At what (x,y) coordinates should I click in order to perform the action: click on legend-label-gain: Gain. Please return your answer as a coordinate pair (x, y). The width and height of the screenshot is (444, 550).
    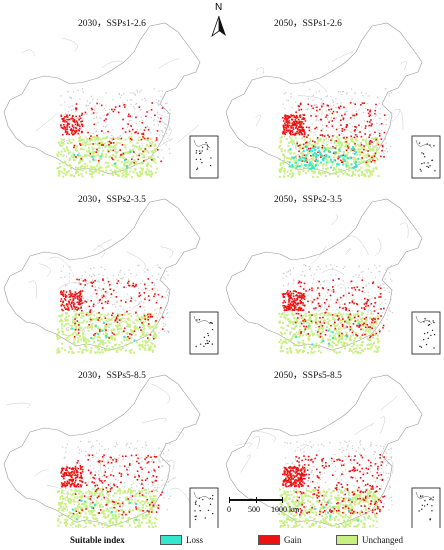
    Looking at the image, I should click on (293, 540).